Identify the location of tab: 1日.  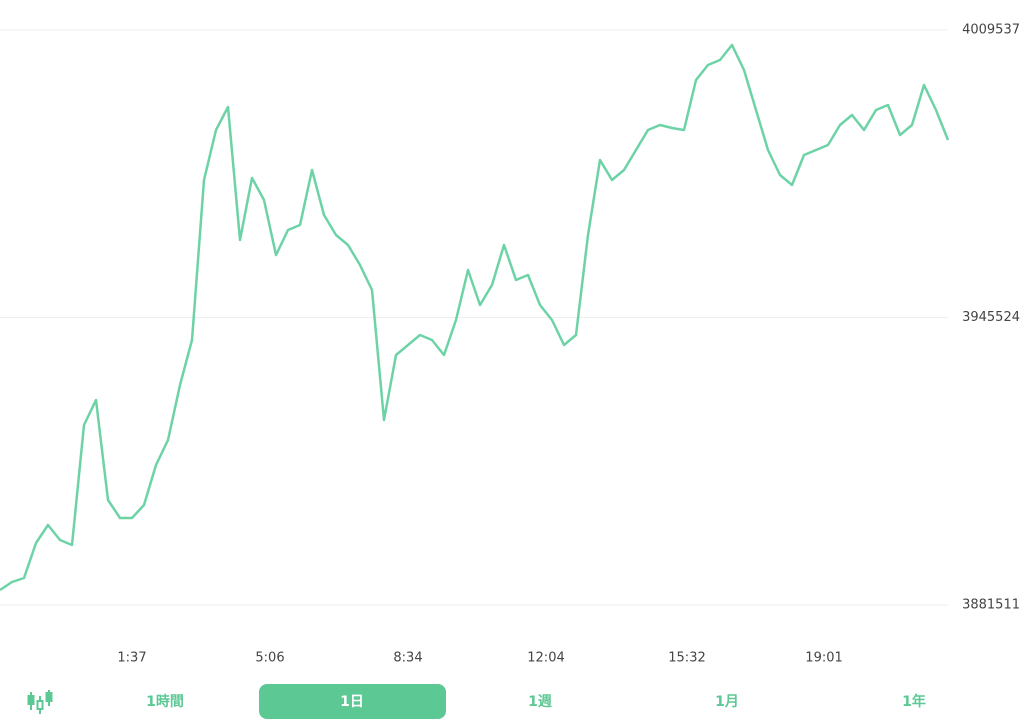
(352, 702).